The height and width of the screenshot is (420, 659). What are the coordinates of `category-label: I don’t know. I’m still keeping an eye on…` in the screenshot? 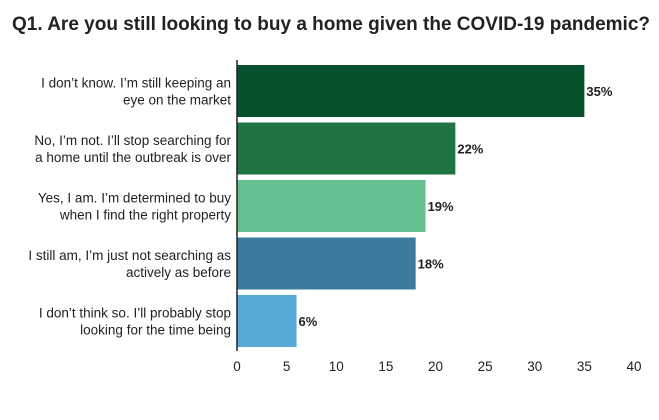 It's located at (136, 92).